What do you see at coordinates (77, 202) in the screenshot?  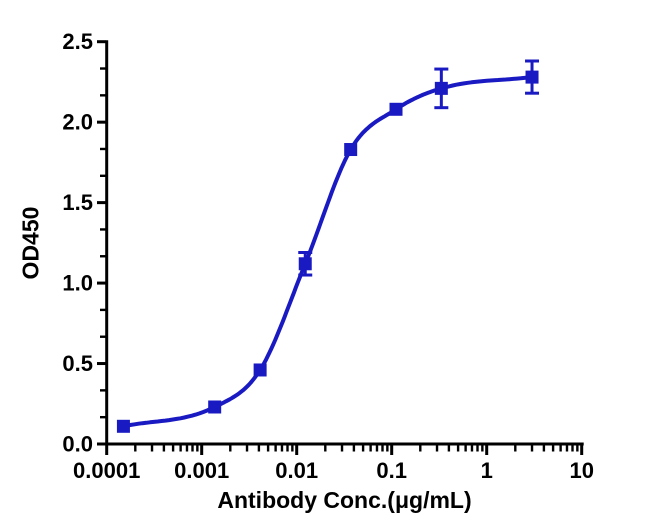 I see `y-tick-label: 1.5` at bounding box center [77, 202].